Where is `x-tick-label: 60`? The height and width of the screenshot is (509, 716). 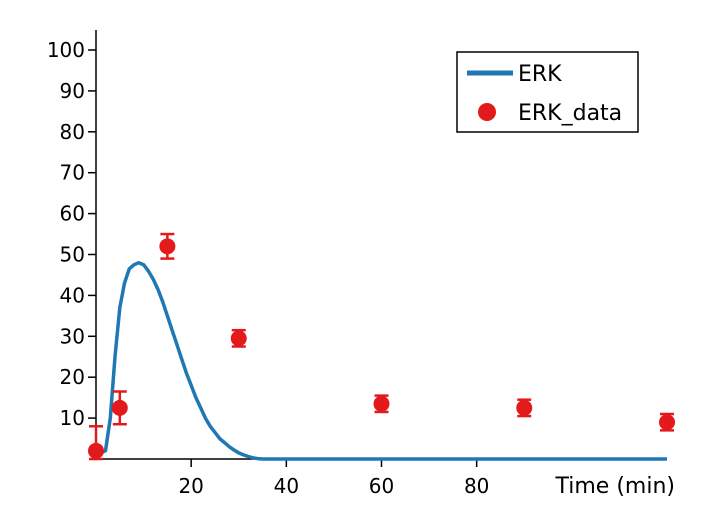 x-tick-label: 60 is located at coordinates (381, 486).